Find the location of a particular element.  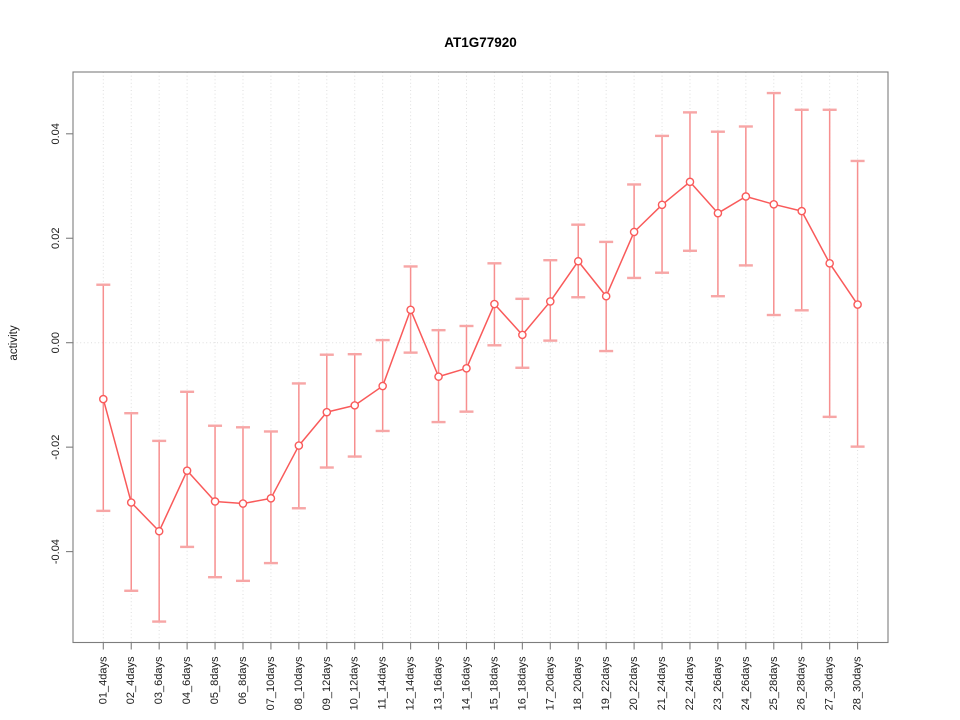

x-tick-label: 15_18days is located at coordinates (494, 683).